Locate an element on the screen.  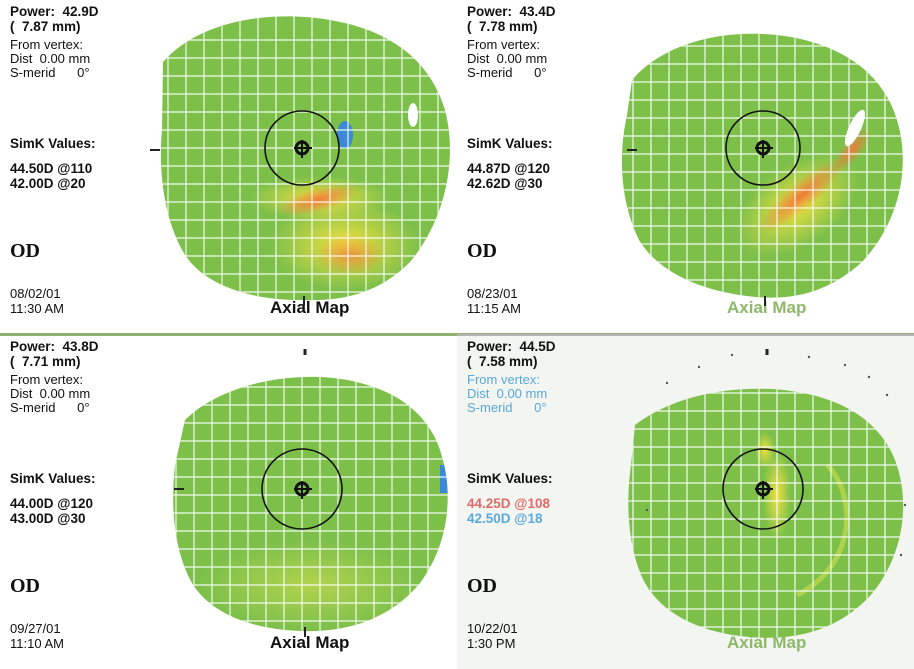
exam-datetime: 09/27/01 11:10 AM is located at coordinates (37, 636).